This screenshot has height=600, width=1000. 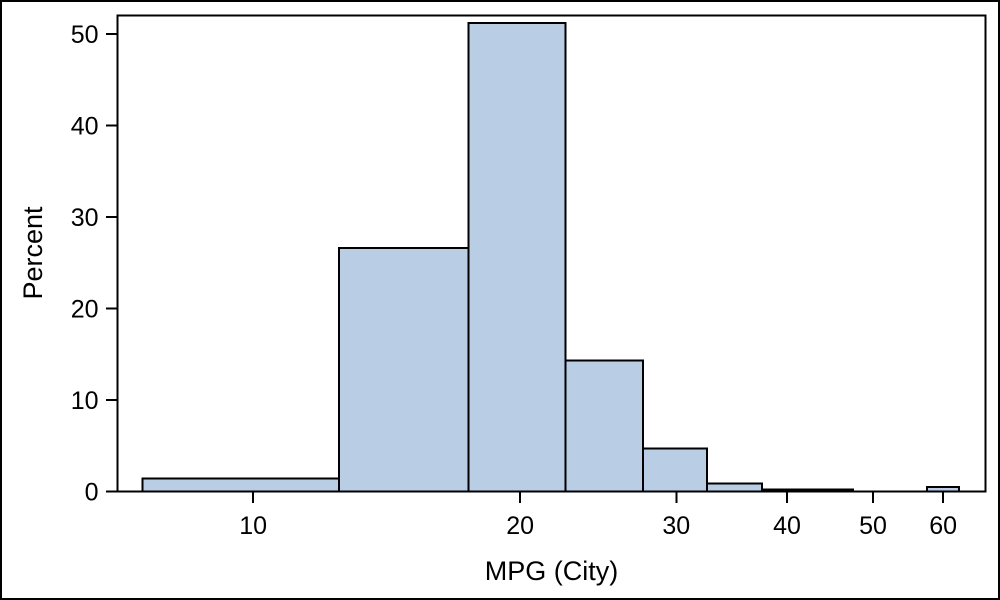 I want to click on x-tick-label: 20, so click(x=520, y=526).